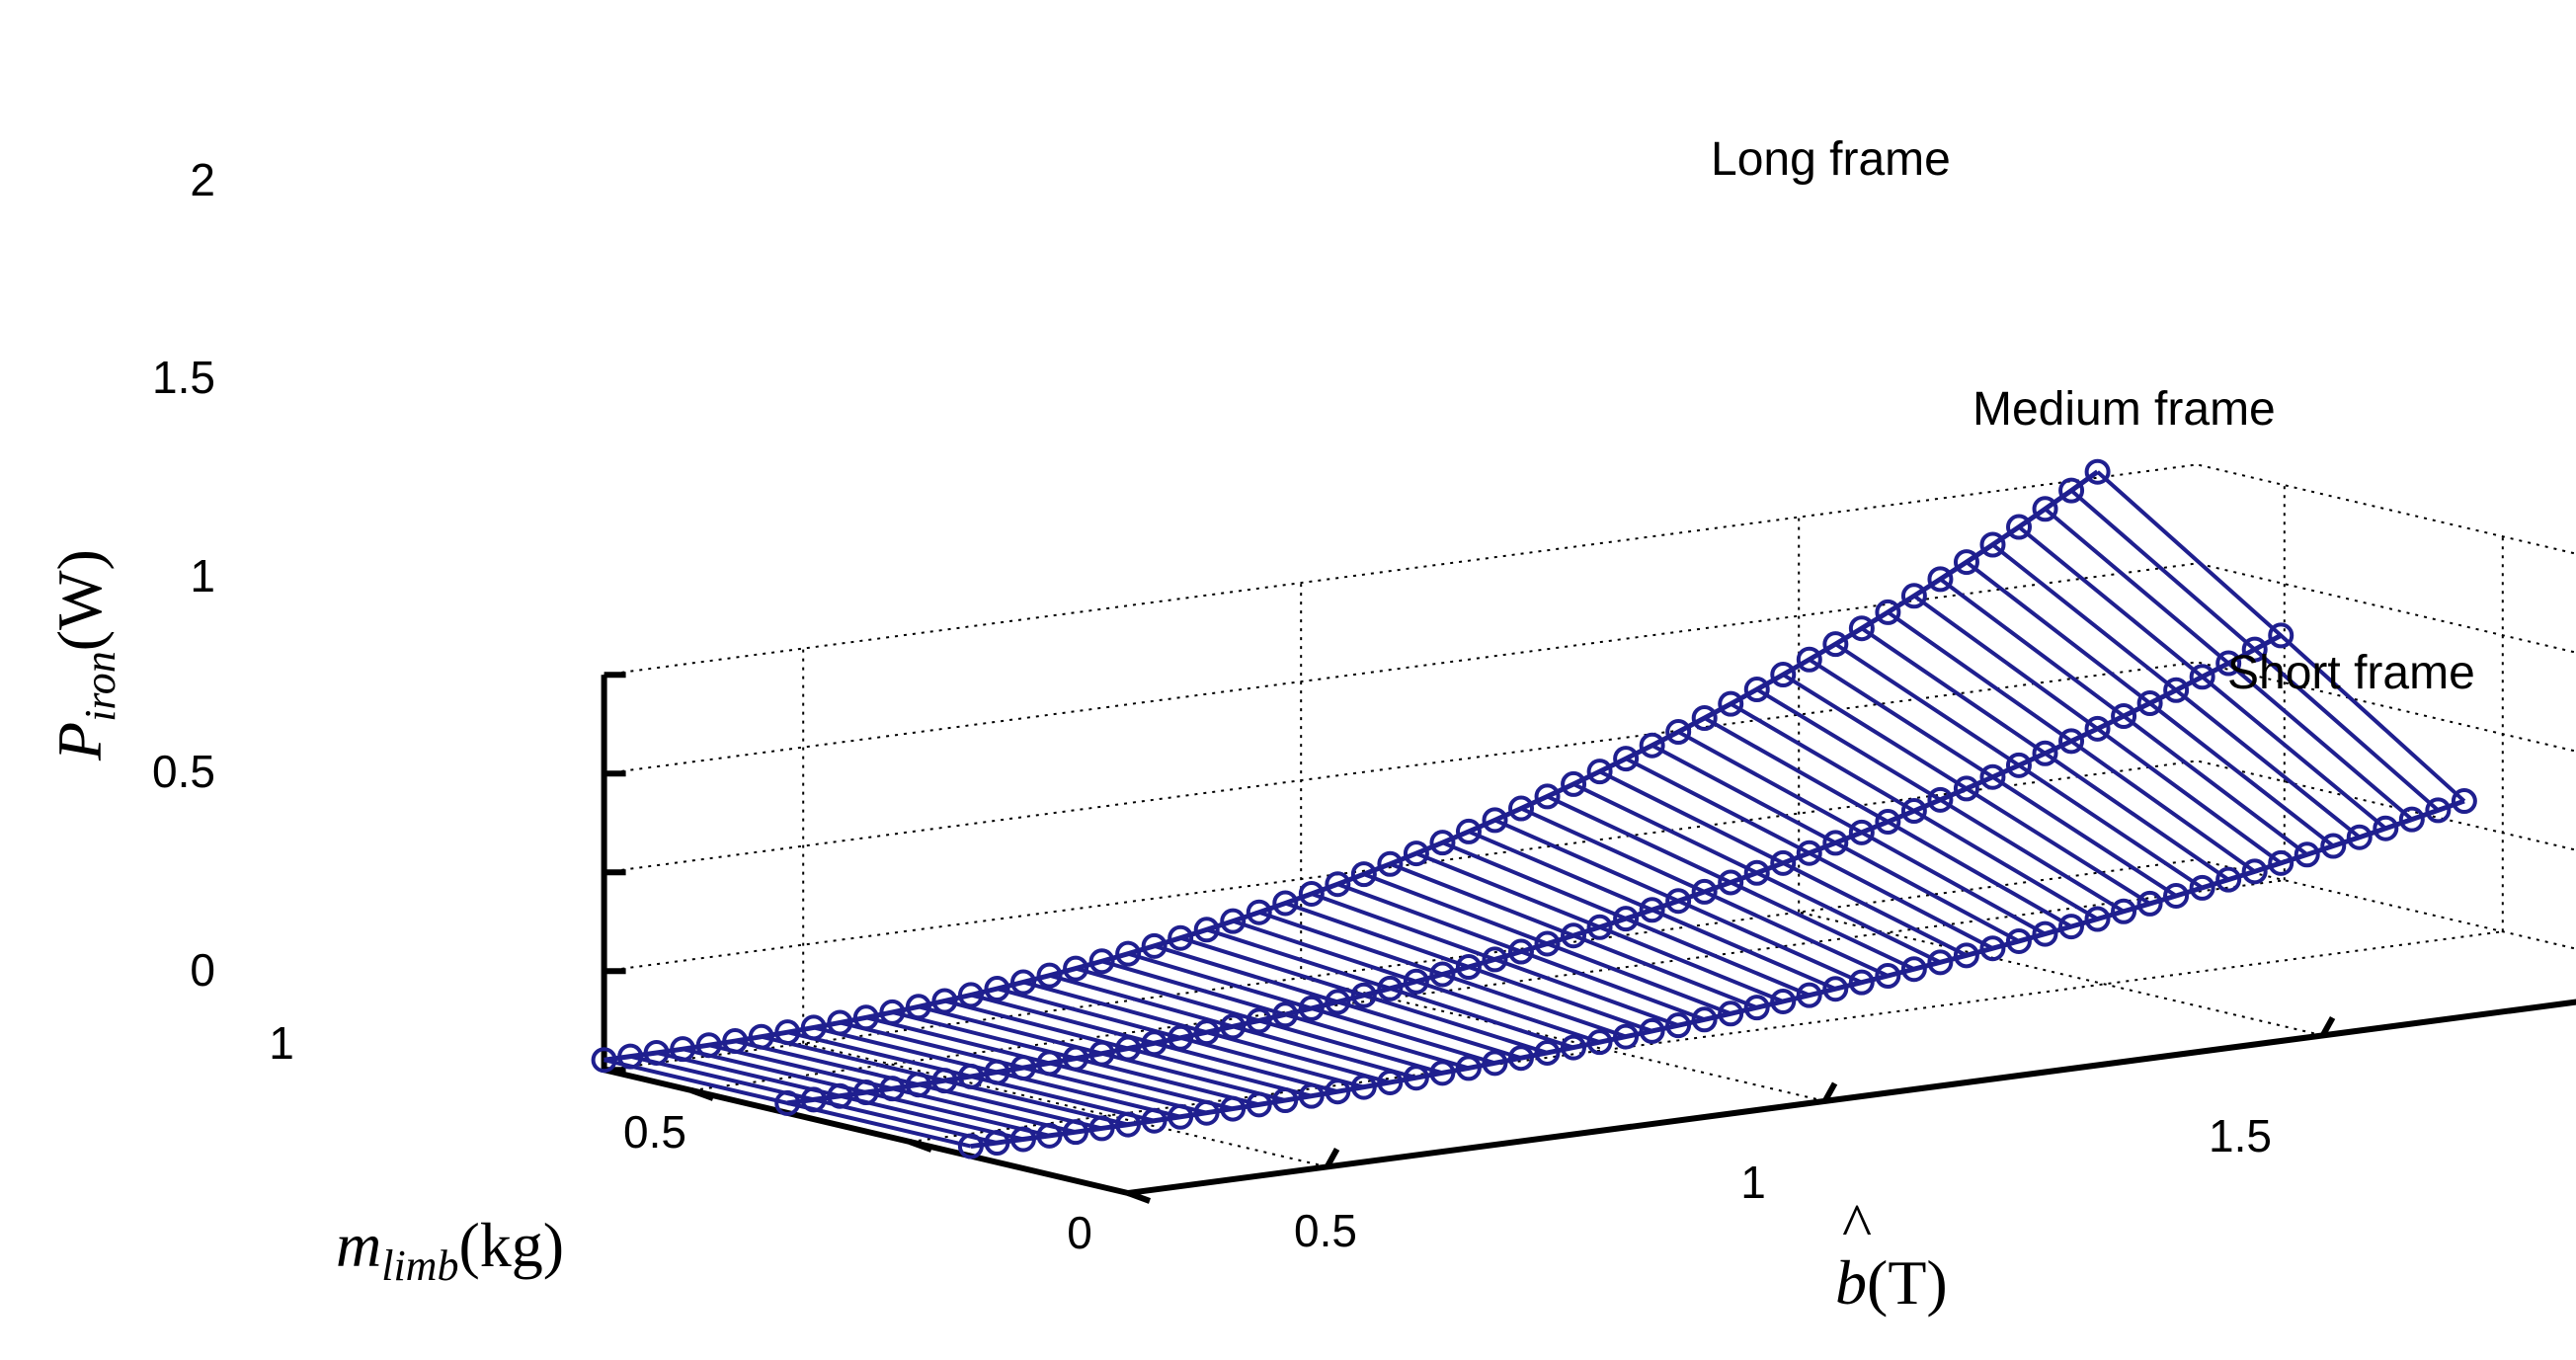 The width and height of the screenshot is (2576, 1360). What do you see at coordinates (1891, 1254) in the screenshot?
I see `x-axis-label: ^ b(T)` at bounding box center [1891, 1254].